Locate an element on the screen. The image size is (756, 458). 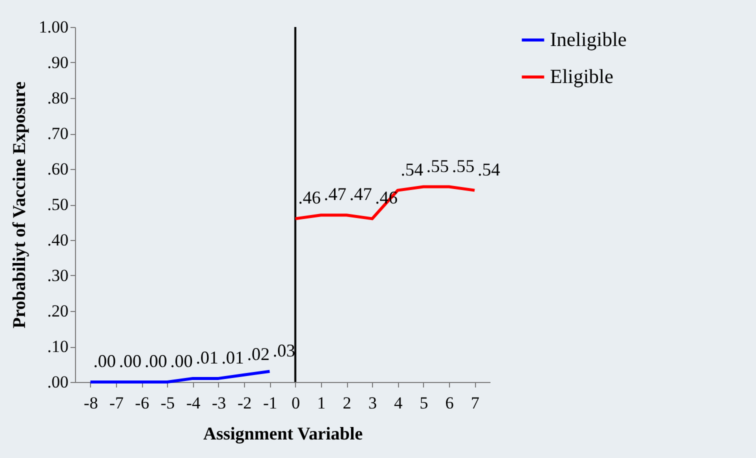
x-tick-label: 4 is located at coordinates (399, 403).